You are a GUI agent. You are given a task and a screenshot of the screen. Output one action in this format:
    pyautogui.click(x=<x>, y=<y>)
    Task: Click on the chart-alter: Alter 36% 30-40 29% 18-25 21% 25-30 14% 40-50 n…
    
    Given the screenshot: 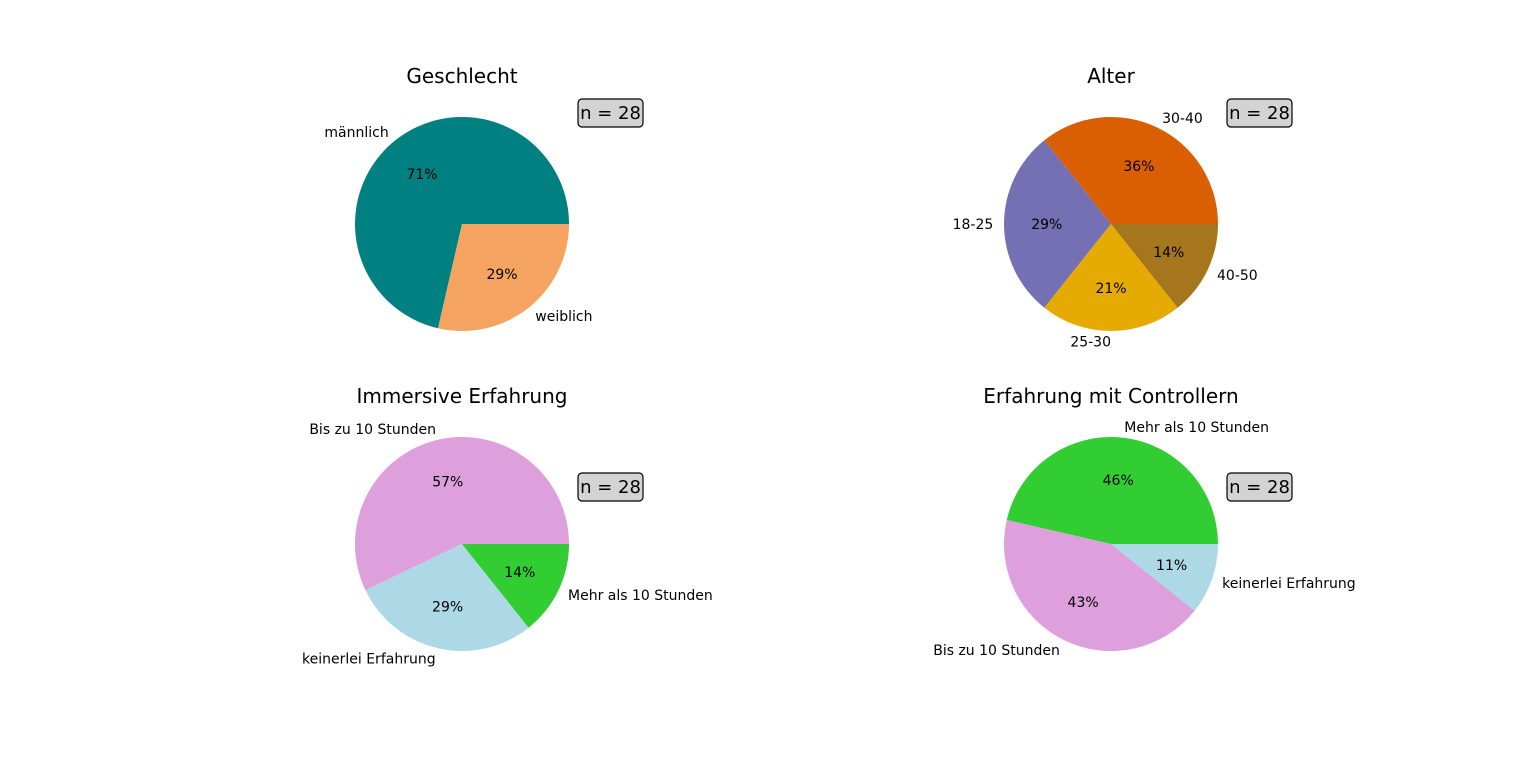 What is the action you would take?
    pyautogui.click(x=1123, y=207)
    